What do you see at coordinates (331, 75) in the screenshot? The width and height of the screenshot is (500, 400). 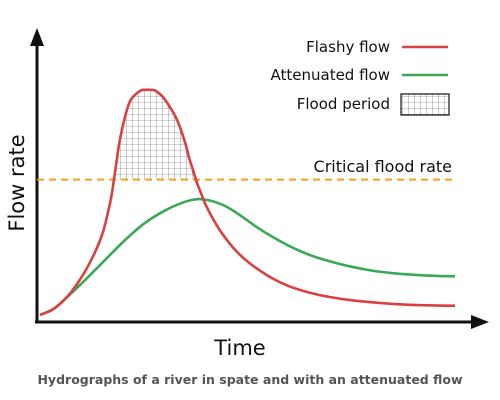 I see `legend-label-attenuated-flow: Attenuated flow` at bounding box center [331, 75].